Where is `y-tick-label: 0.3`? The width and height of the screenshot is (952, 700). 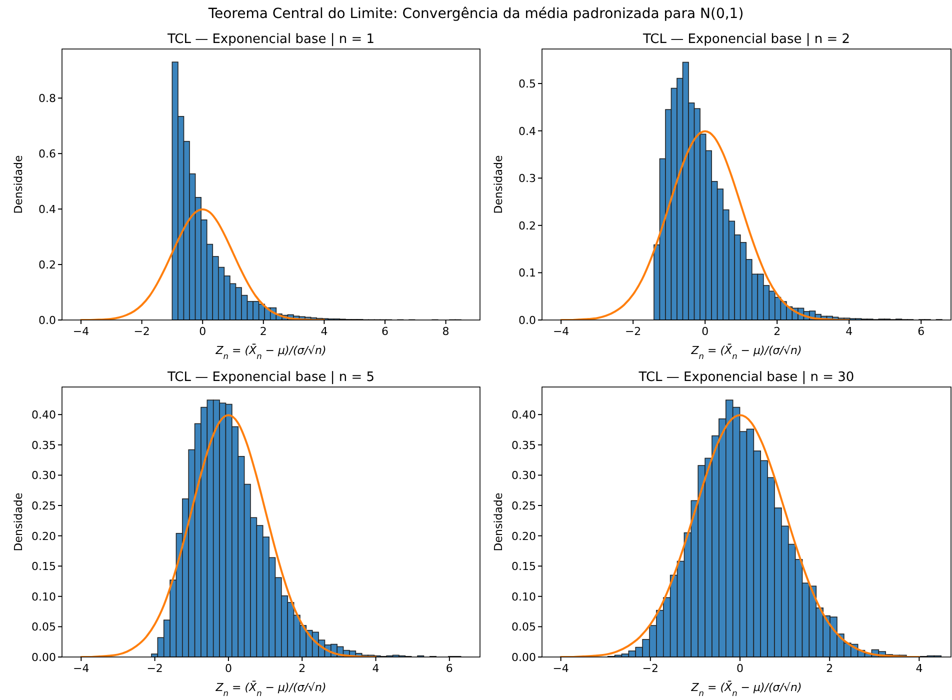 y-tick-label: 0.3 is located at coordinates (527, 179).